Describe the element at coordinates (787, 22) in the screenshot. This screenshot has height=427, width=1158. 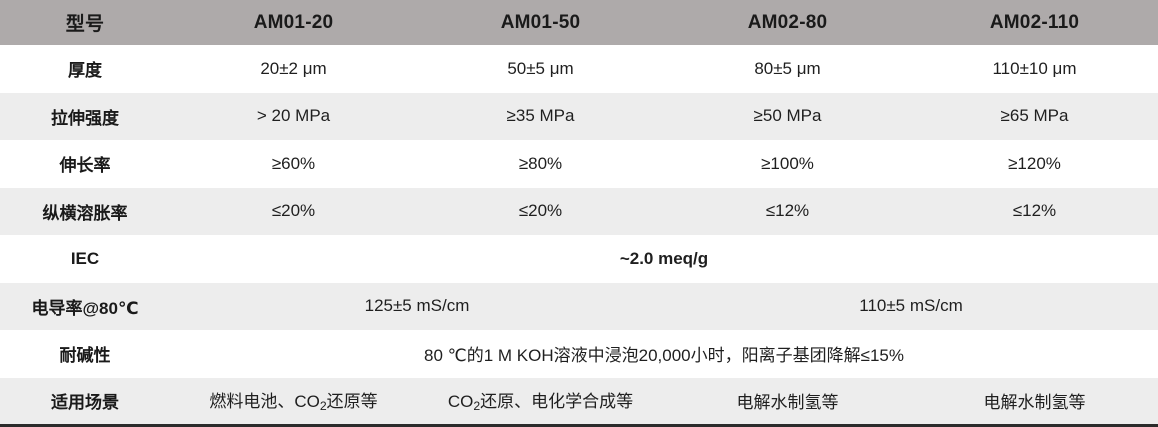
I see `header-cell-am02-80: AM02-80` at that location.